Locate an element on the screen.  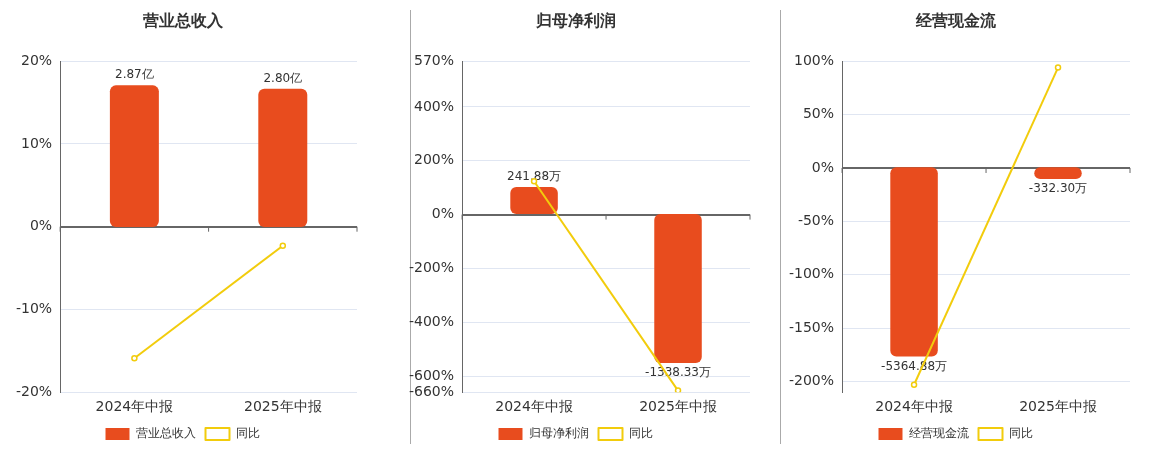
y-tick-label: -600% is located at coordinates (432, 374).